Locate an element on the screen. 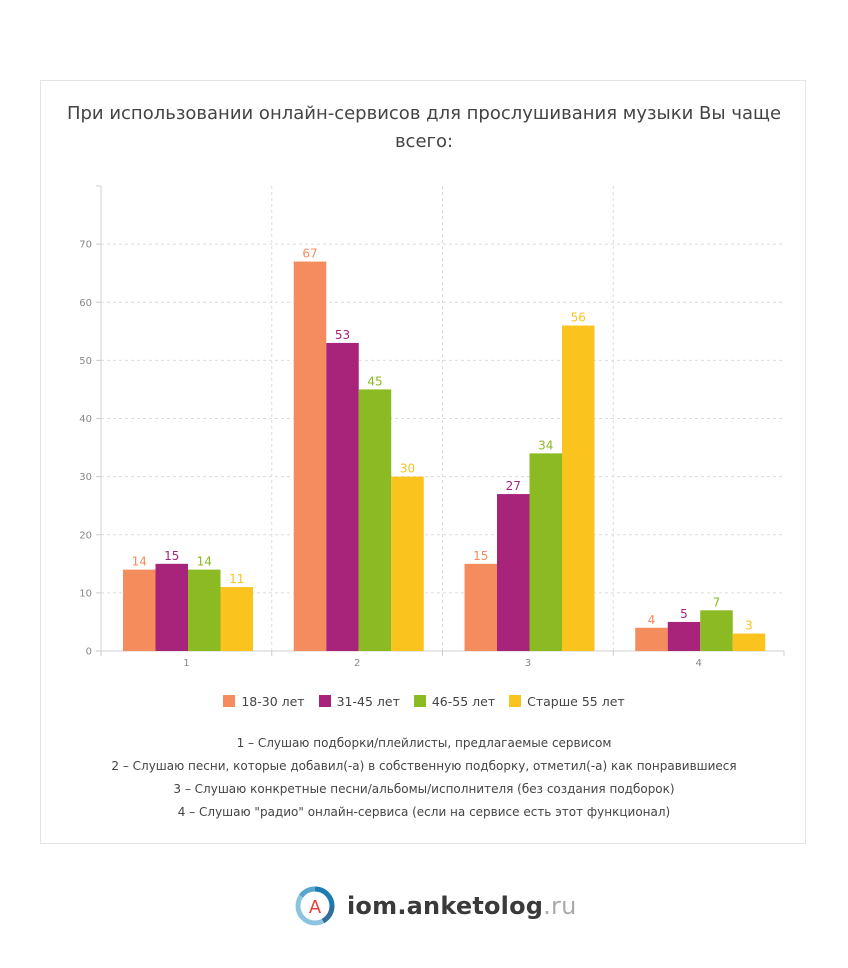  legend-item: 31-45 лет is located at coordinates (359, 701).